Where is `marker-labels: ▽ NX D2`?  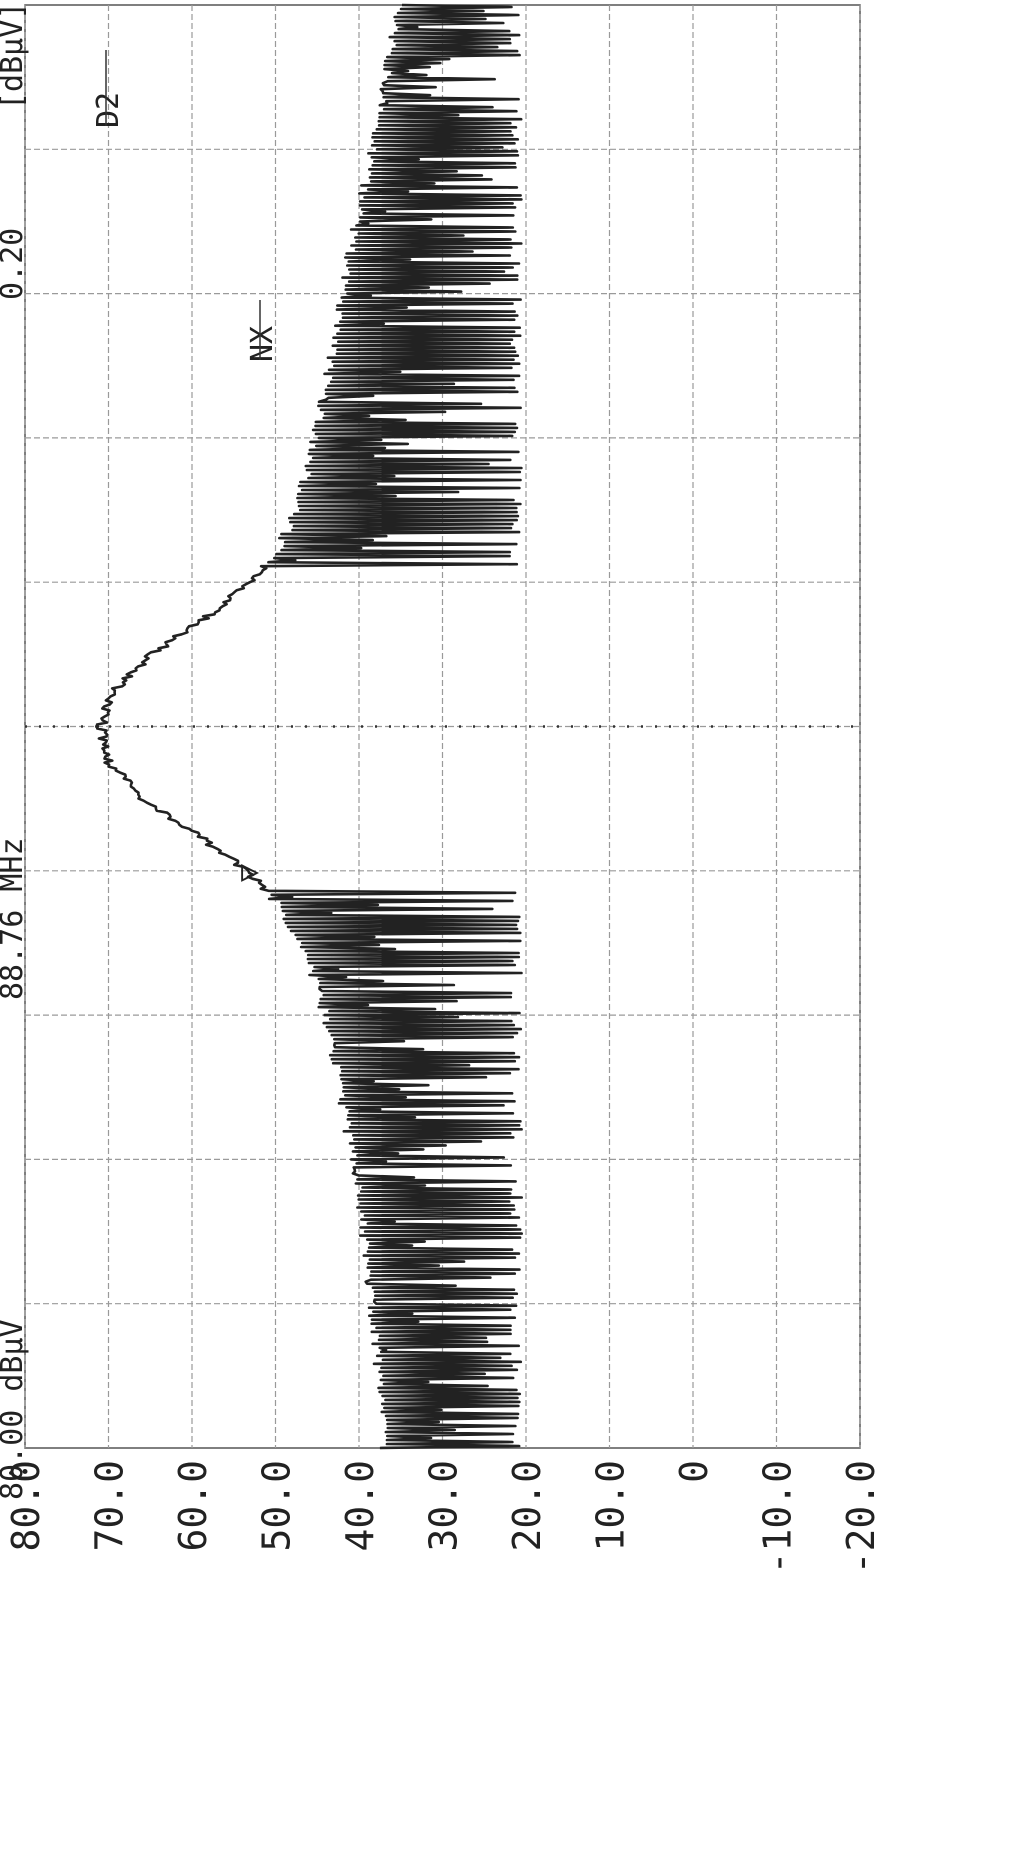
marker-labels: ▽ NX D2 is located at coordinates (185, 466).